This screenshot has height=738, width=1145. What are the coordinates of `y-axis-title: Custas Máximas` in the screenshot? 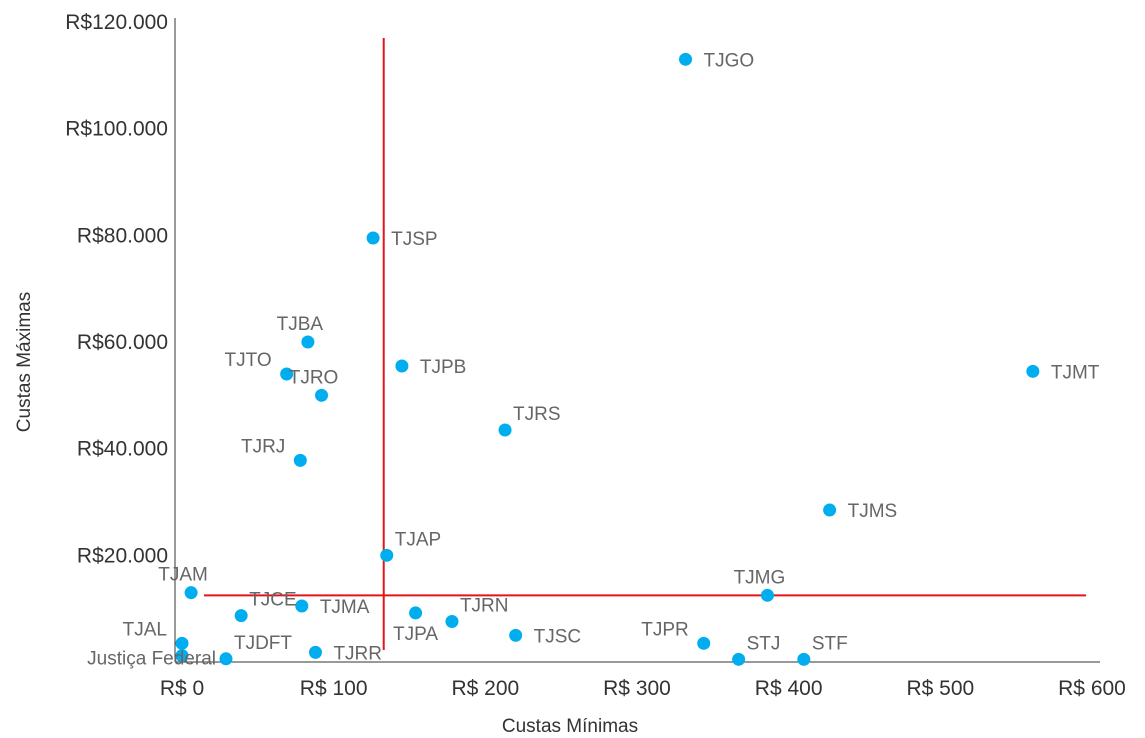 It's located at (24, 362).